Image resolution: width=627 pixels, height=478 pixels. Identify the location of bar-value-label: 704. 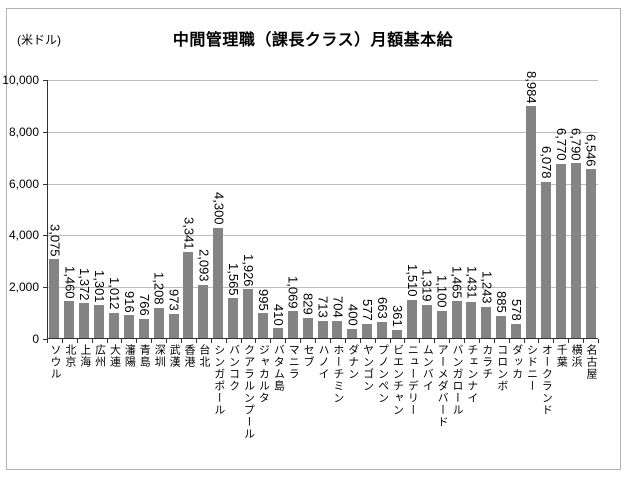
(338, 307).